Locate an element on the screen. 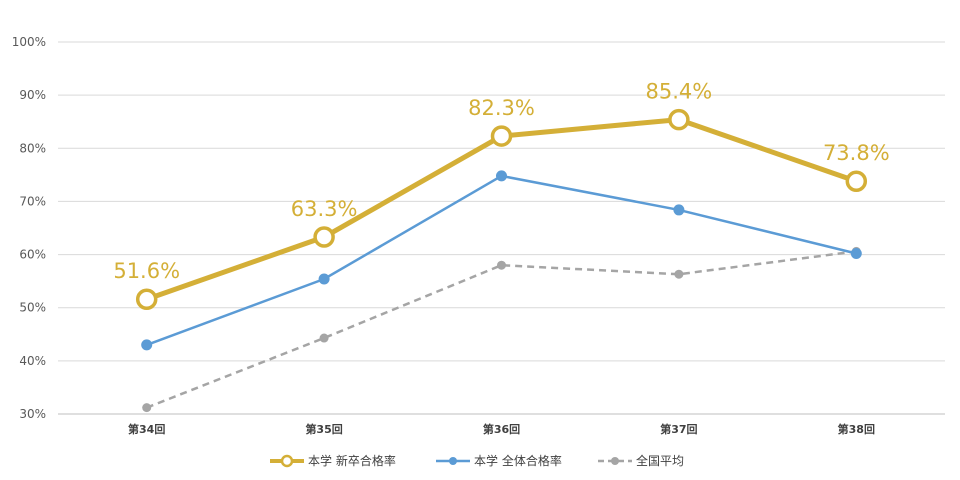 The height and width of the screenshot is (480, 960). data-label: 85.4% is located at coordinates (679, 92).